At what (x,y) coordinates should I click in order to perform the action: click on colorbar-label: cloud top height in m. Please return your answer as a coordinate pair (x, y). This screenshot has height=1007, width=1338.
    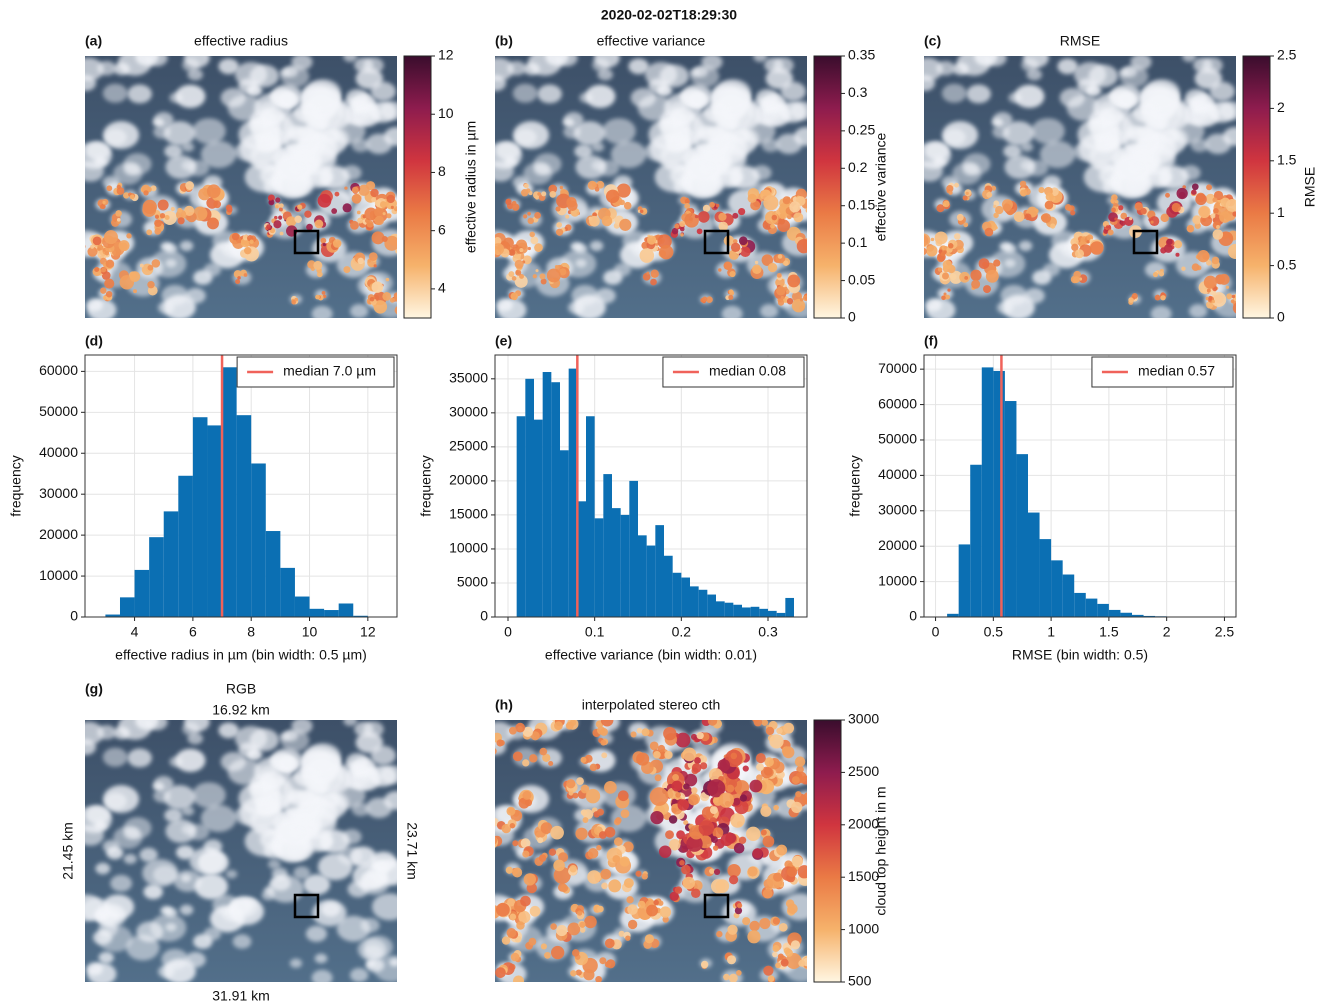
    Looking at the image, I should click on (881, 850).